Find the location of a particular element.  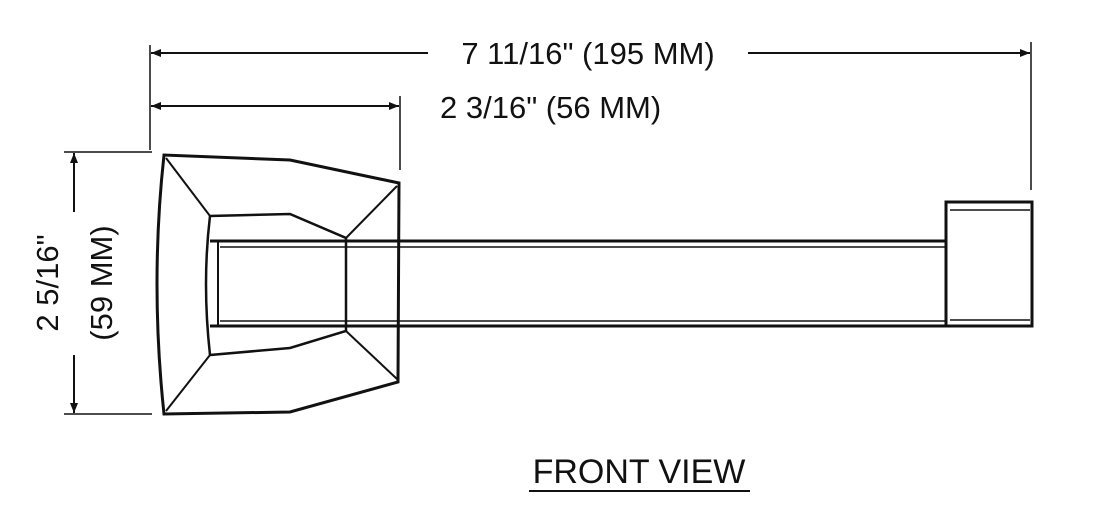

overall-width-label: 7 11/16" (195 MM) is located at coordinates (587, 53).